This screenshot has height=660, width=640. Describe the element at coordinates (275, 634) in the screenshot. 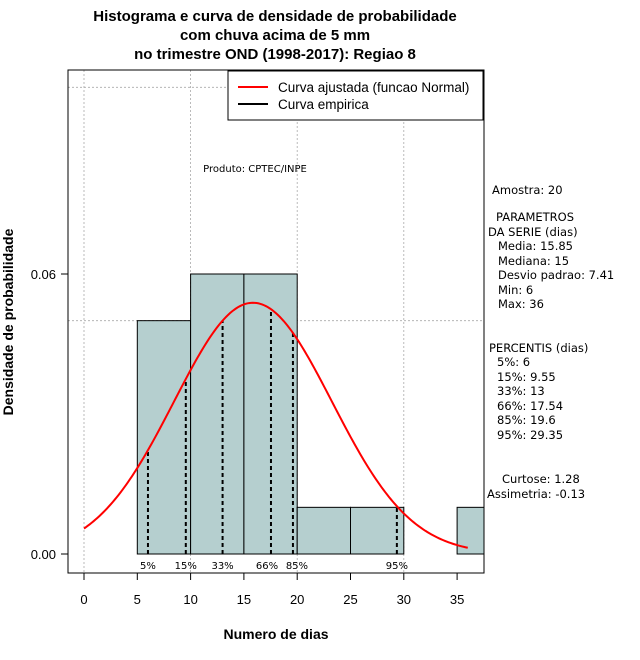

I see `x-axis-title: Numero de dias` at that location.